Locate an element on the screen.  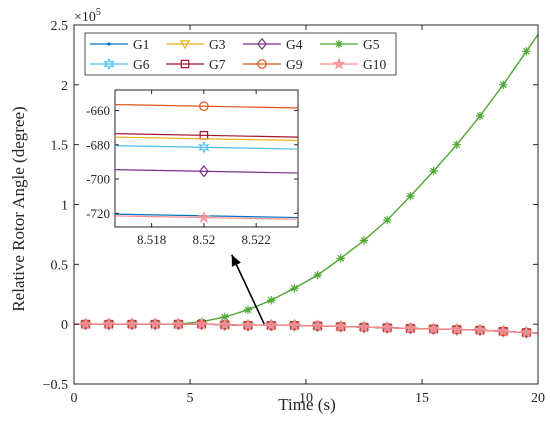
legend-marker-g1 is located at coordinates (109, 44).